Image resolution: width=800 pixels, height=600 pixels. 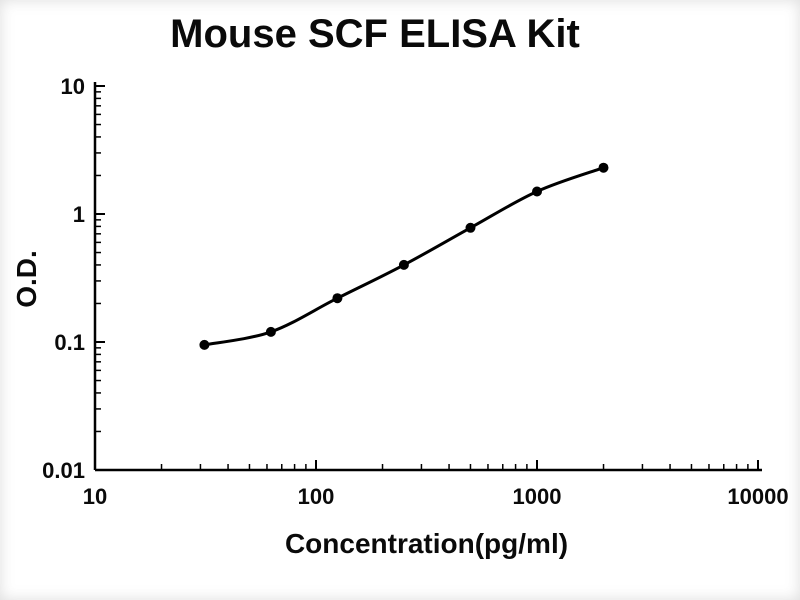 What do you see at coordinates (375, 34) in the screenshot?
I see `chart-title: Mouse SCF ELISA Kit` at bounding box center [375, 34].